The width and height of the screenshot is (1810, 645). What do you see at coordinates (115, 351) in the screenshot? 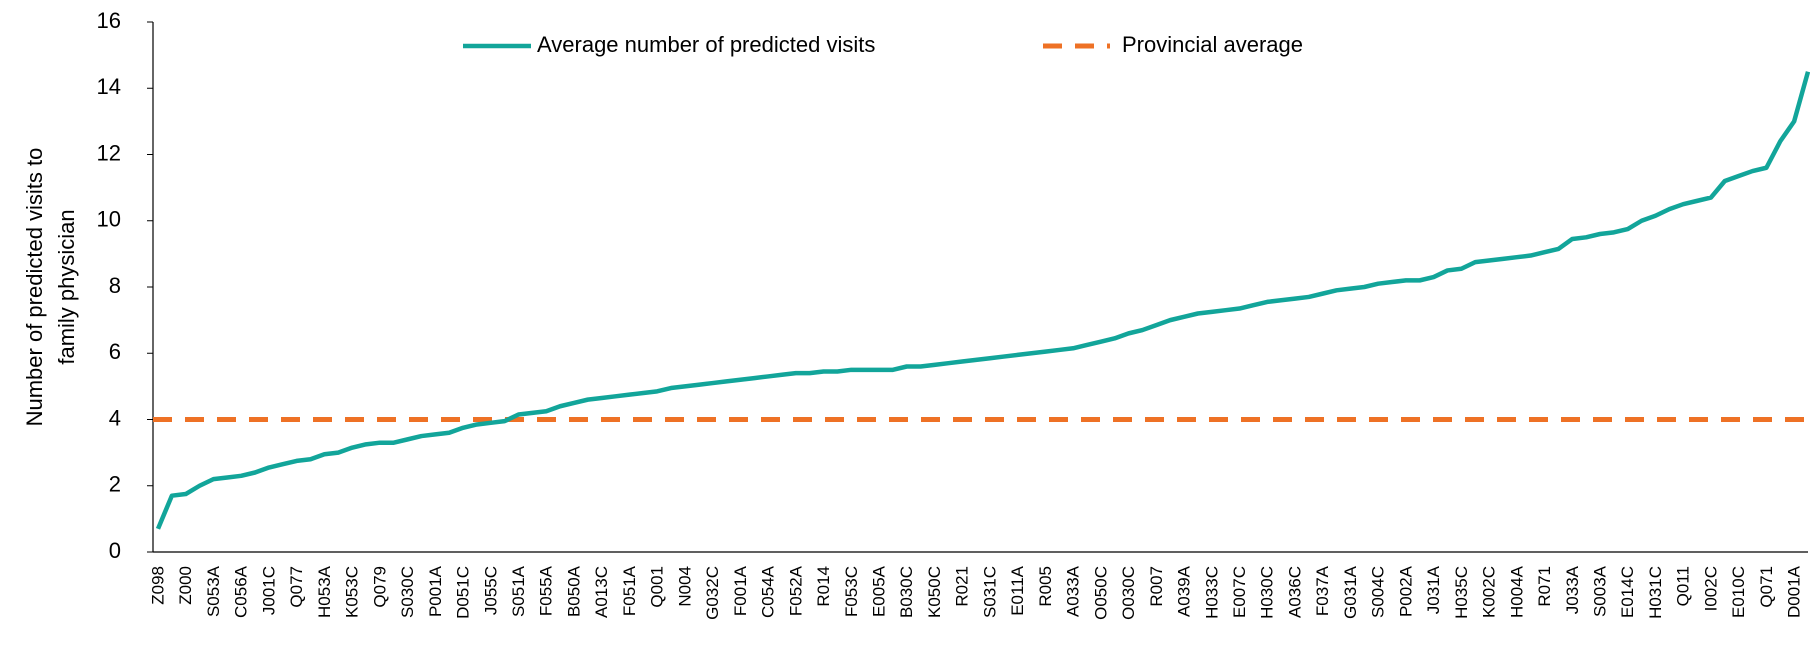
I see `y-tick-label: 6` at bounding box center [115, 351].